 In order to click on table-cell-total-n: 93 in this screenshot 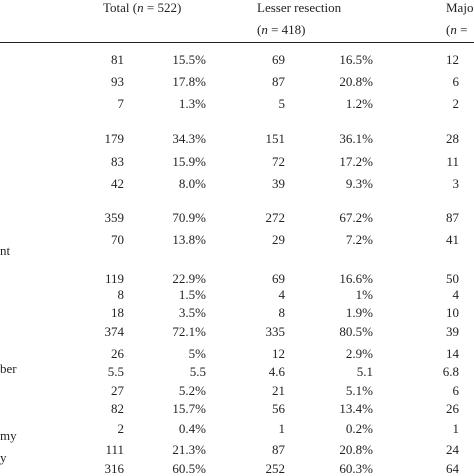, I will do `click(117, 81)`.